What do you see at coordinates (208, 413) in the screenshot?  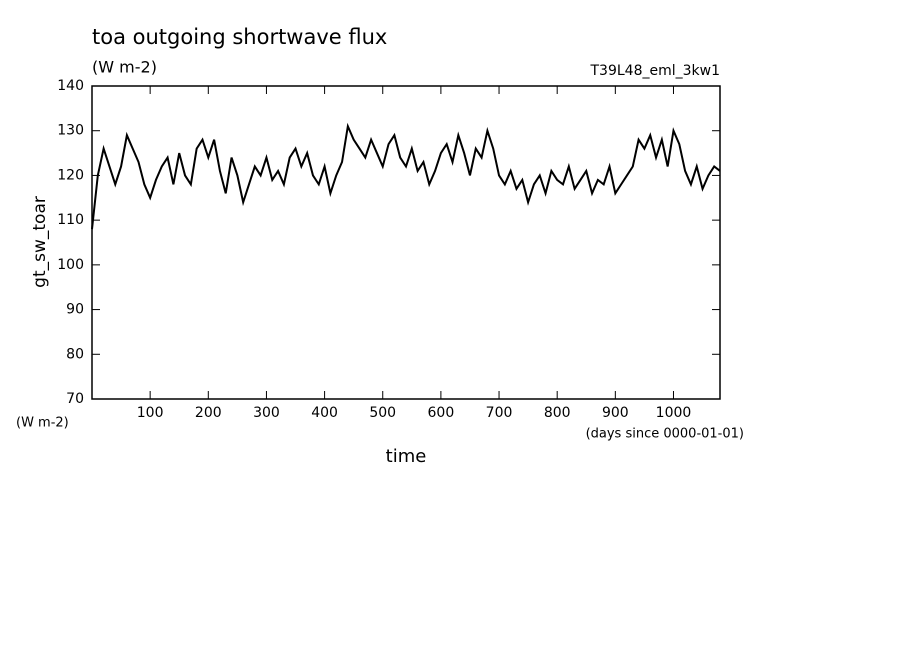 I see `x-tick-label: 200` at bounding box center [208, 413].